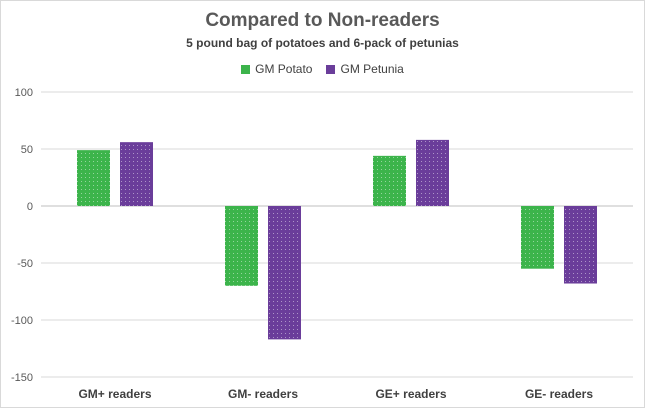 This screenshot has height=408, width=645. Describe the element at coordinates (322, 69) in the screenshot. I see `chart-legend: GM Potato GM Petunia` at that location.